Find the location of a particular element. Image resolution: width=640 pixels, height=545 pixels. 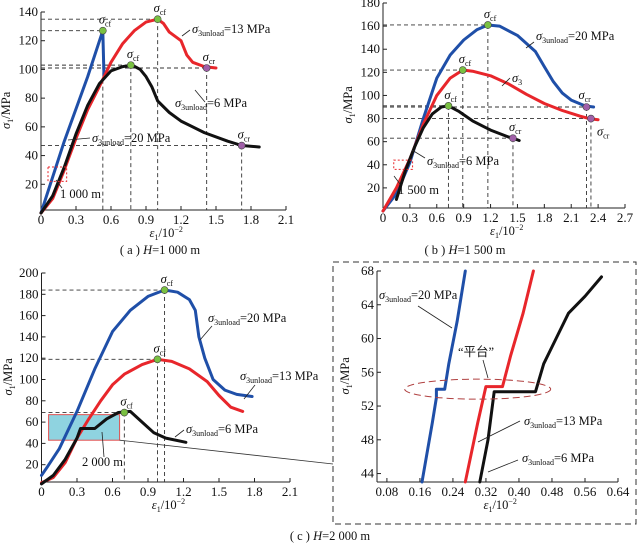

series-annotation: “平台” is located at coordinates (476, 351).